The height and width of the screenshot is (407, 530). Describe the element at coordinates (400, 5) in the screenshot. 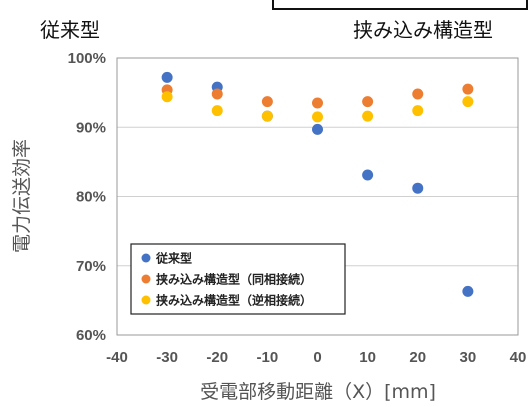

I see `top-frame-edge` at that location.